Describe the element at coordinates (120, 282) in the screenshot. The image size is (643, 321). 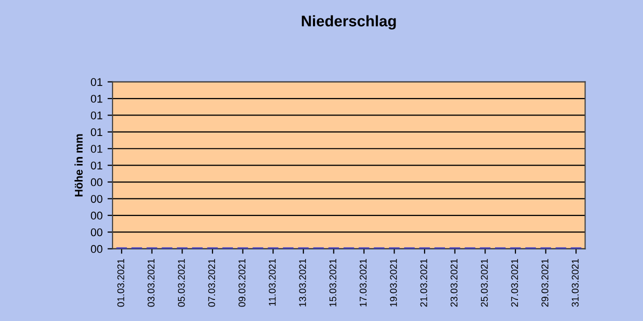
I see `x-tick-label: 01.03.2021` at that location.